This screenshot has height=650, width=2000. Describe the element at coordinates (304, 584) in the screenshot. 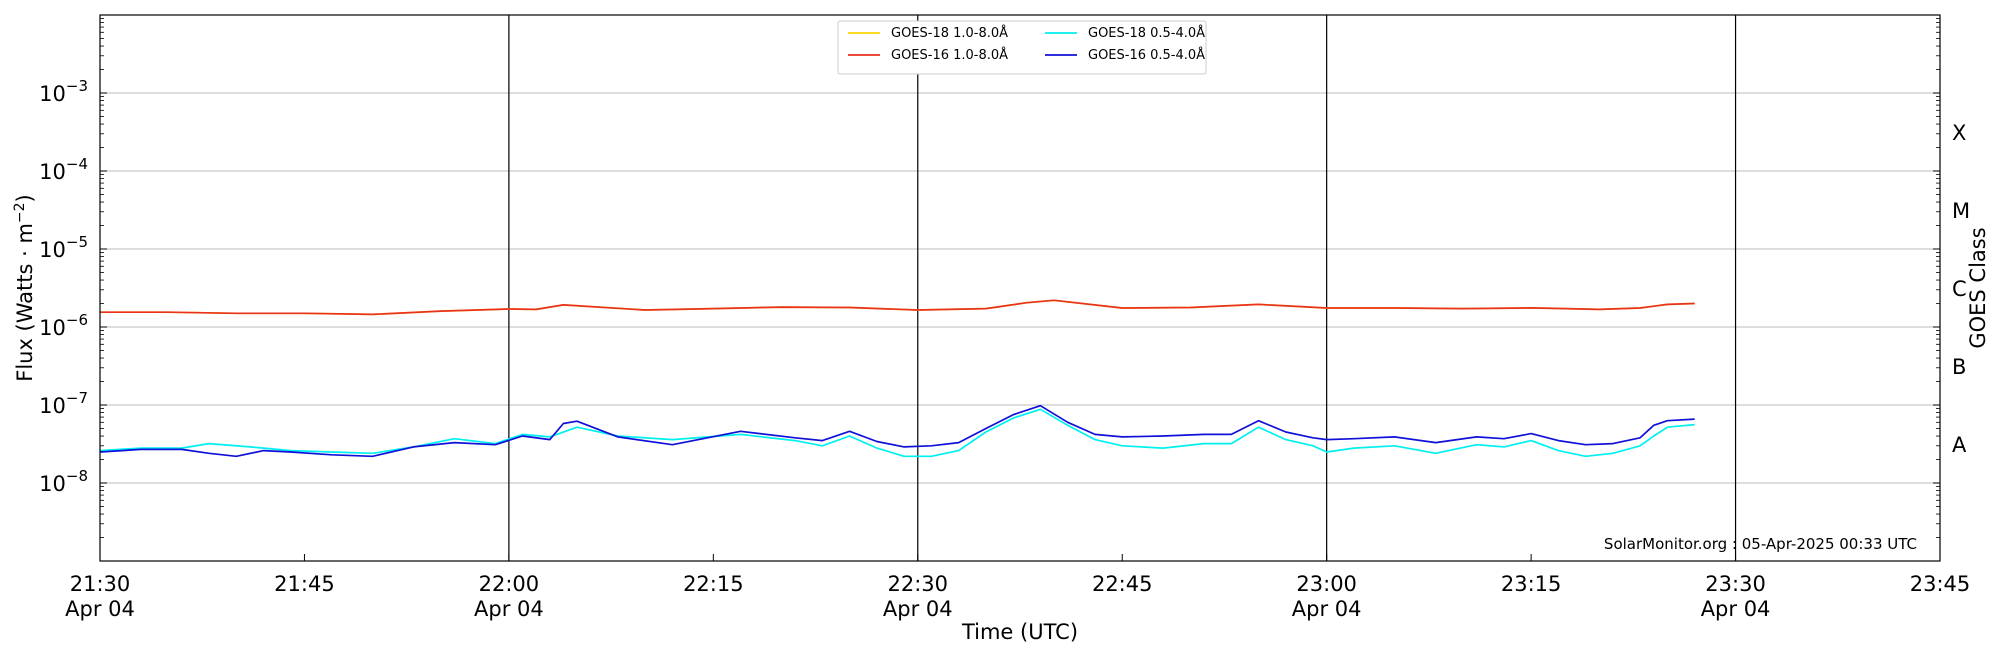

I see `x-tick-label: 21:45` at that location.